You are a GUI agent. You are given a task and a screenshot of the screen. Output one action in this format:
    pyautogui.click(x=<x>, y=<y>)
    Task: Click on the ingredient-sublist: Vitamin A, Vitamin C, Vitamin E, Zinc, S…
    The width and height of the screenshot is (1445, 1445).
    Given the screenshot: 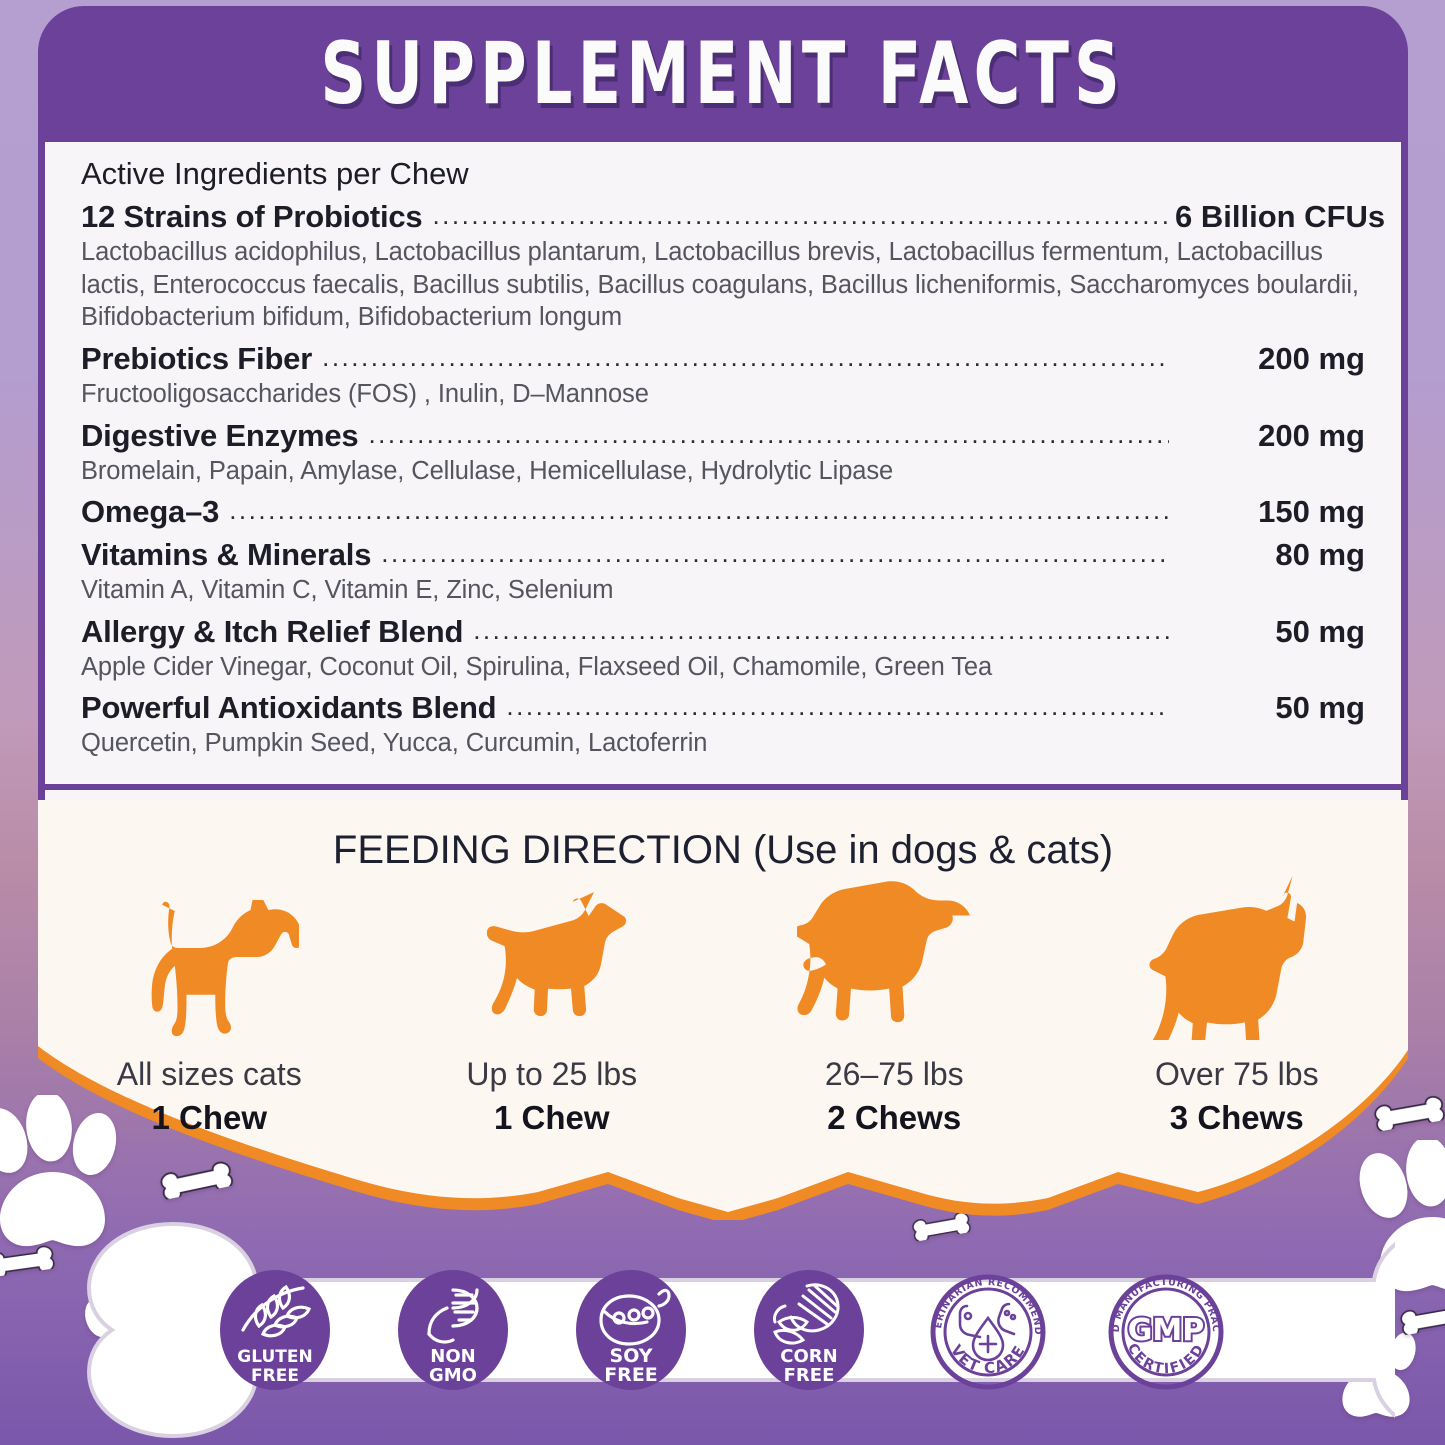 What is the action you would take?
    pyautogui.click(x=347, y=590)
    